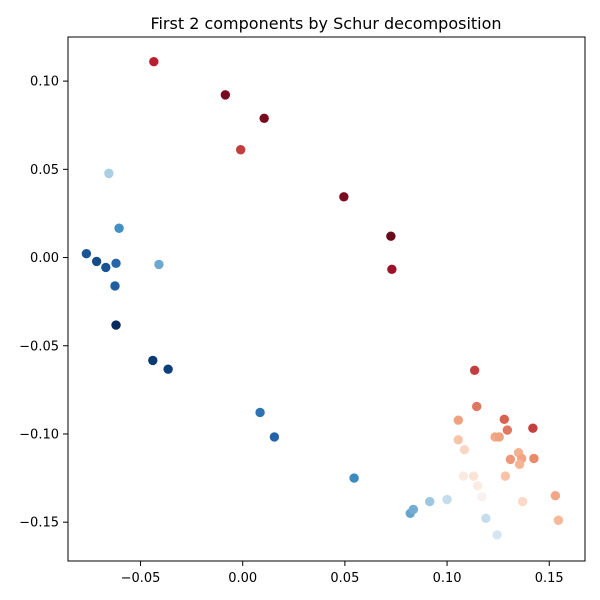 The width and height of the screenshot is (600, 600). Describe the element at coordinates (39, 434) in the screenshot. I see `y-tick-label: −0.10` at that location.